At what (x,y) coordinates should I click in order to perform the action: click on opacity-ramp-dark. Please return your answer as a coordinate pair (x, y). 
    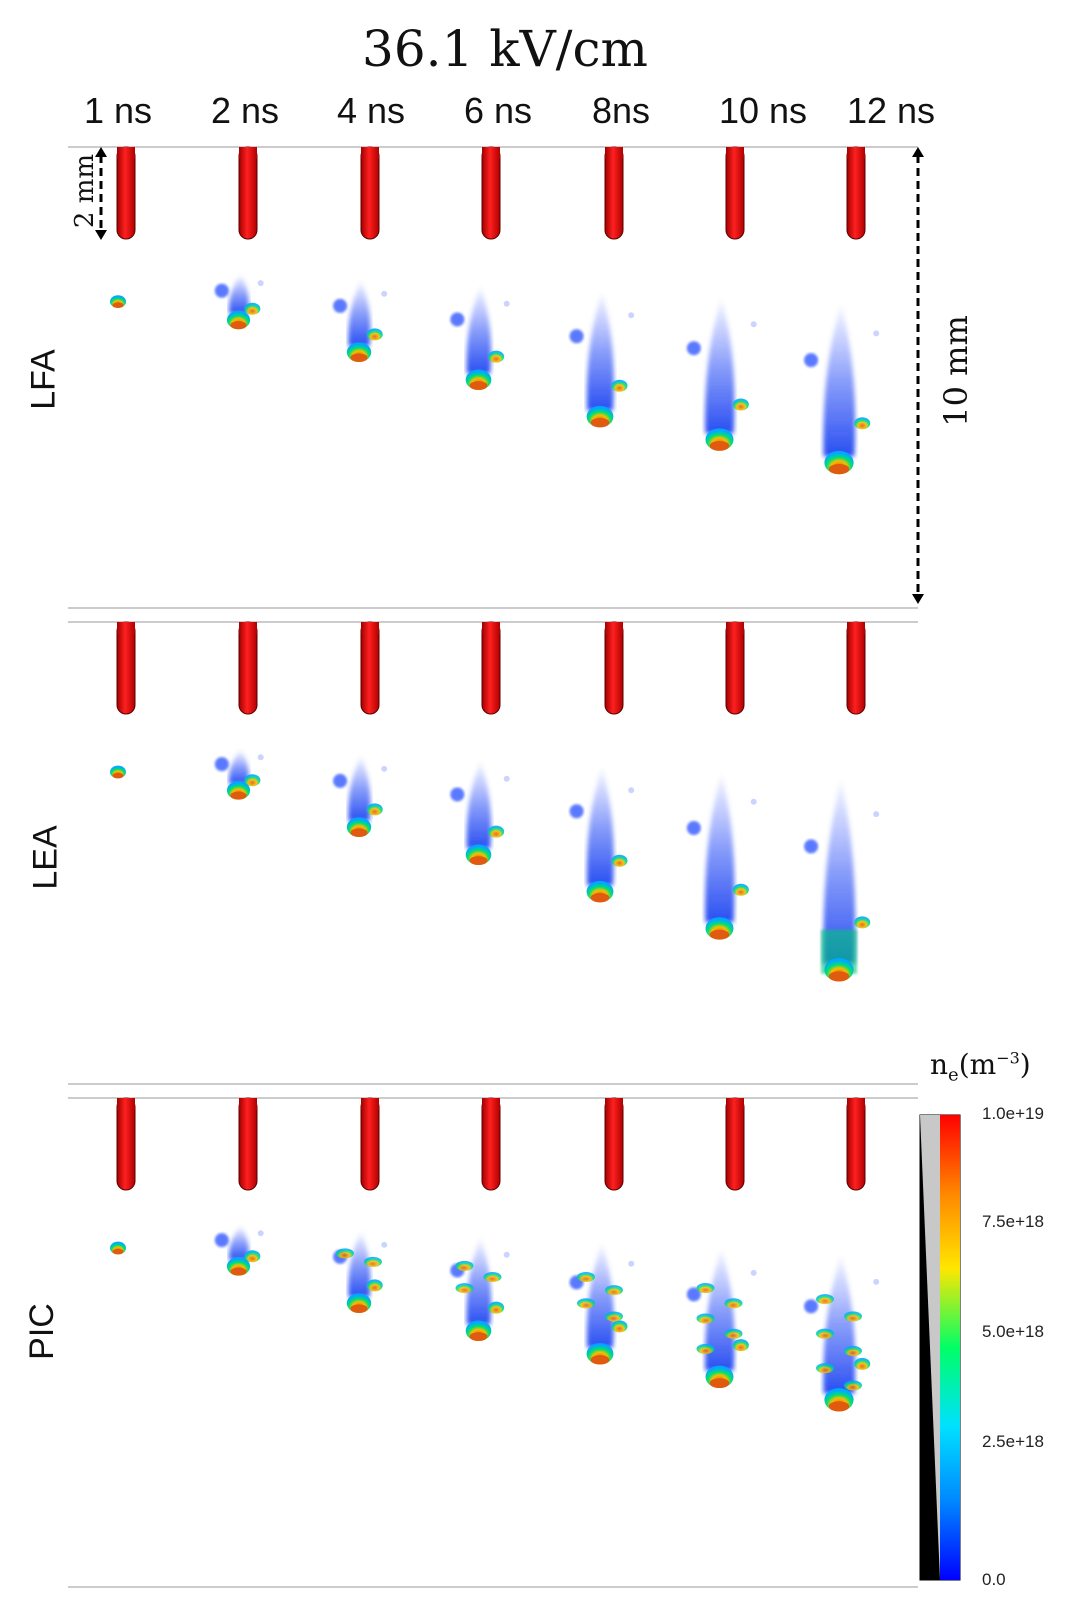
    Looking at the image, I should click on (930, 1347).